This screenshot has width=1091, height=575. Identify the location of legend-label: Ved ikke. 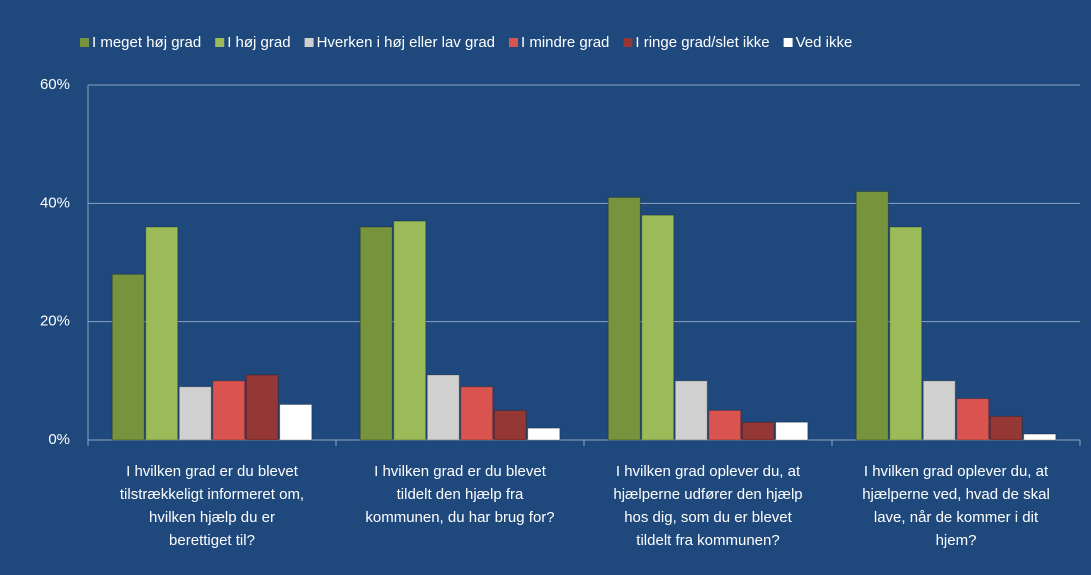
(824, 42).